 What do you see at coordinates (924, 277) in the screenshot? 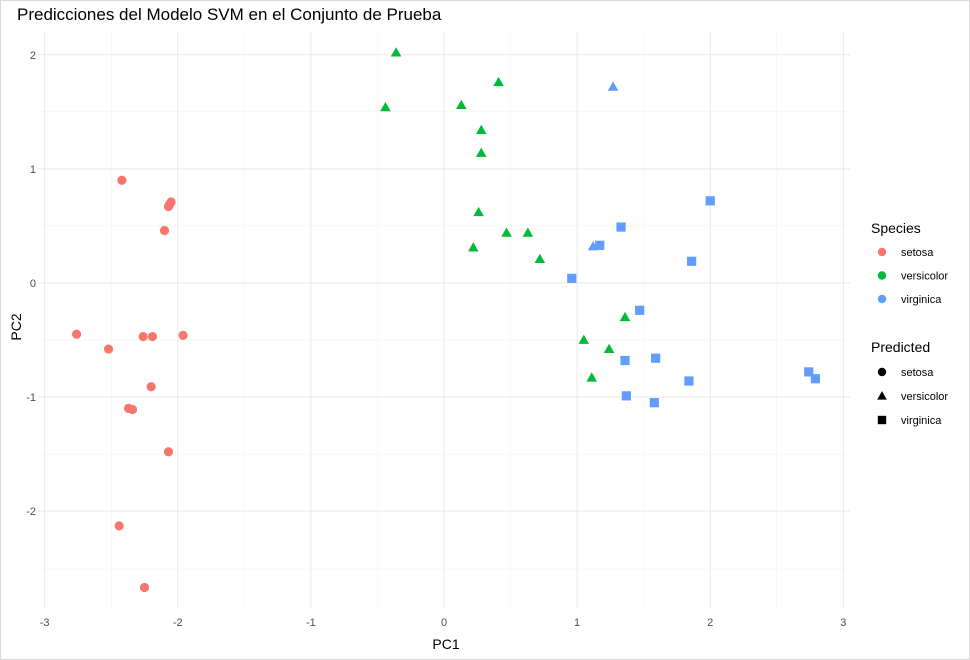
I see `legend-label-versicolor: versicolor` at bounding box center [924, 277].